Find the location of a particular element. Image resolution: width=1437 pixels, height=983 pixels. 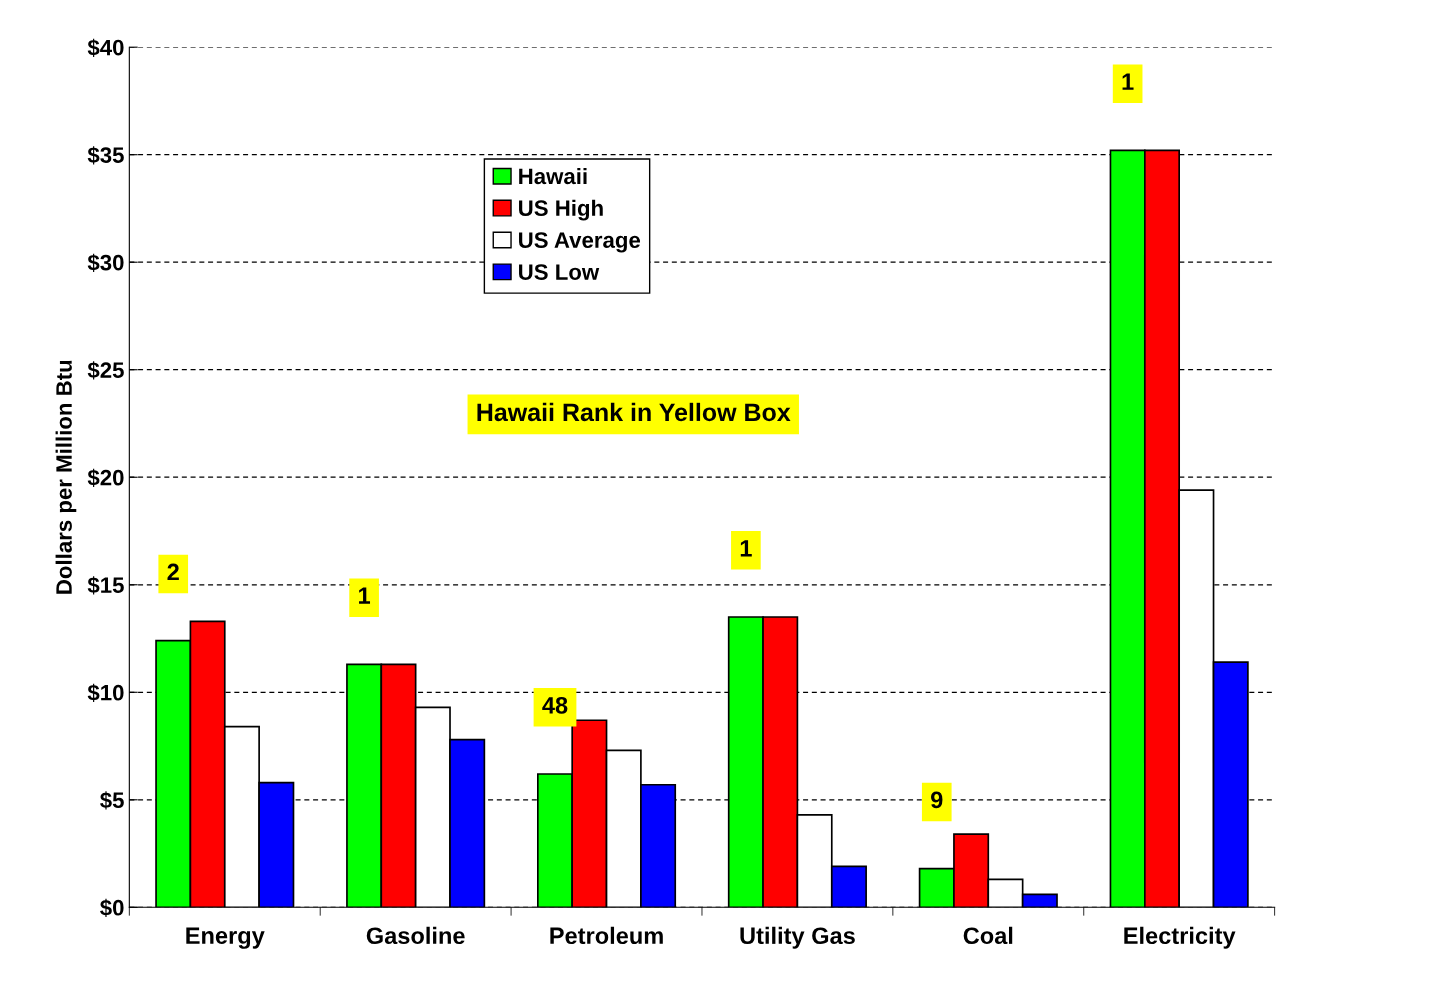

legend-label: US Low is located at coordinates (559, 272).